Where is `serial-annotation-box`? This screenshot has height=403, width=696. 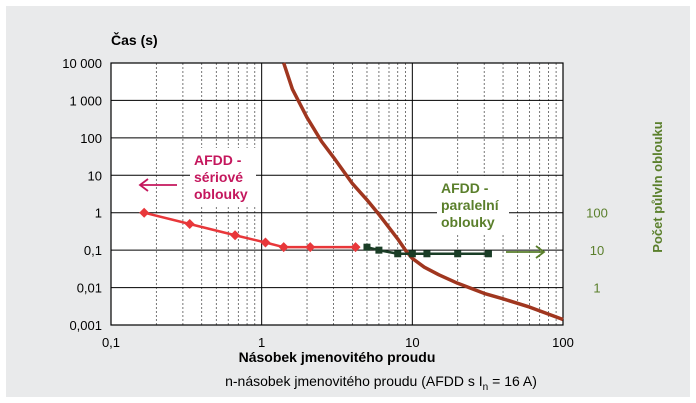 serial-annotation-box is located at coordinates (223, 177).